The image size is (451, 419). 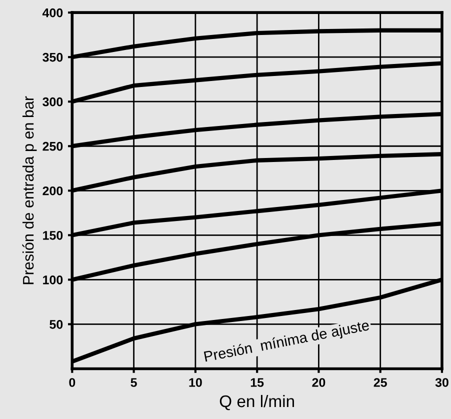 What do you see at coordinates (133, 382) in the screenshot?
I see `x-tick-label: 5` at bounding box center [133, 382].